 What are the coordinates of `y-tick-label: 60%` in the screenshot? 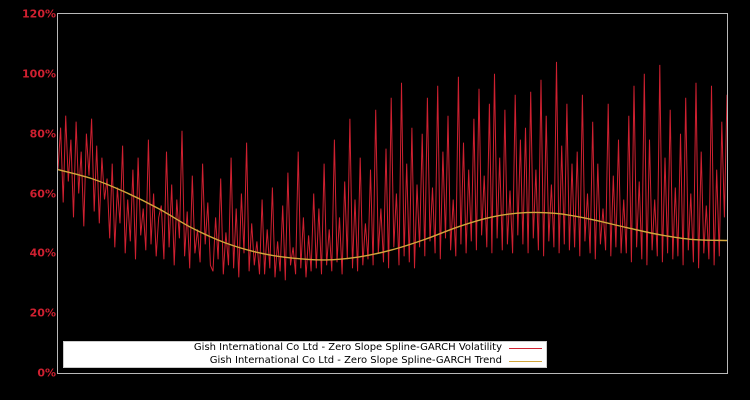 It's located at (42, 193).